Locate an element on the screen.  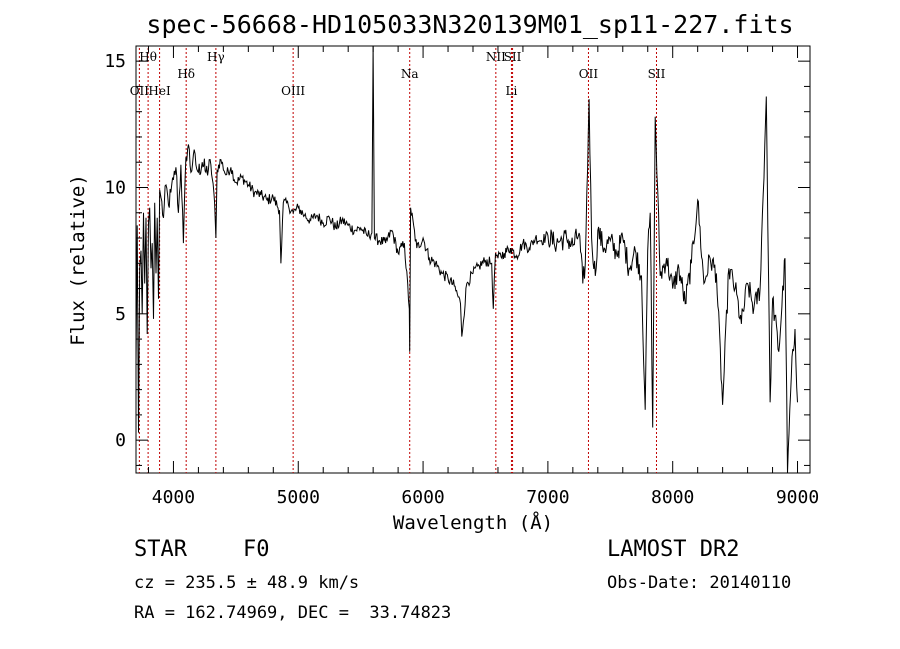
spectral-line-label: Hθ is located at coordinates (148, 57).